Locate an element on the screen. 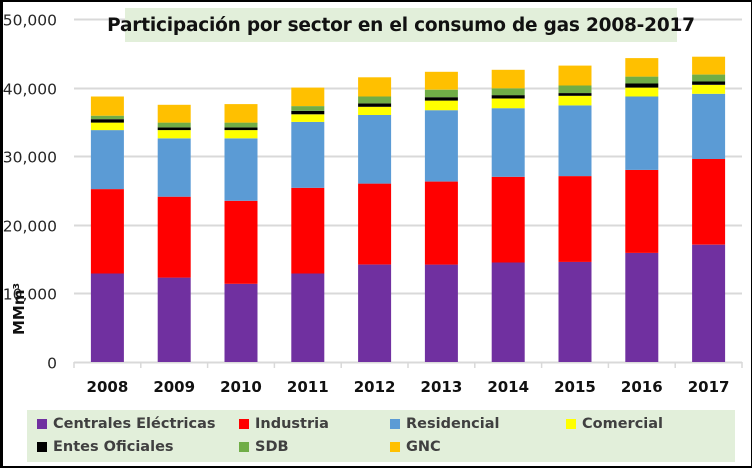 The image size is (752, 468). bar-segment-centrales-el-ctricas-2011 is located at coordinates (308, 317).